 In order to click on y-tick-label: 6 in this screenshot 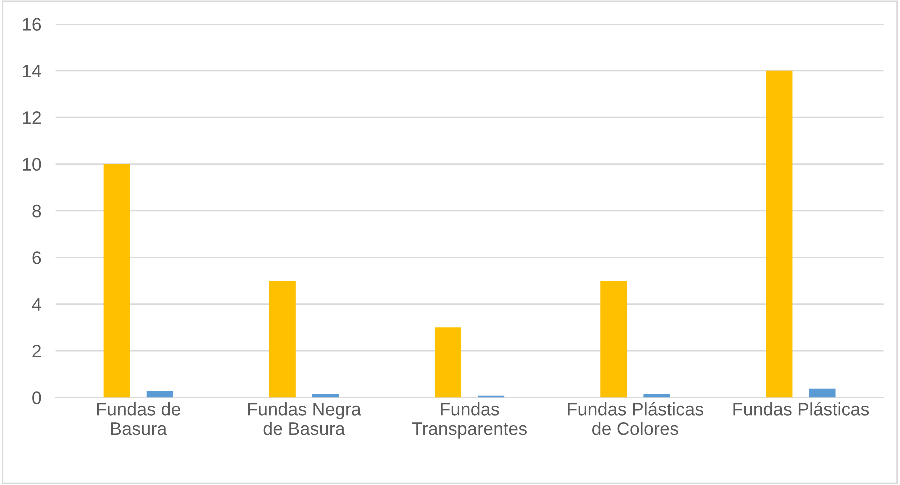, I will do `click(37, 258)`.